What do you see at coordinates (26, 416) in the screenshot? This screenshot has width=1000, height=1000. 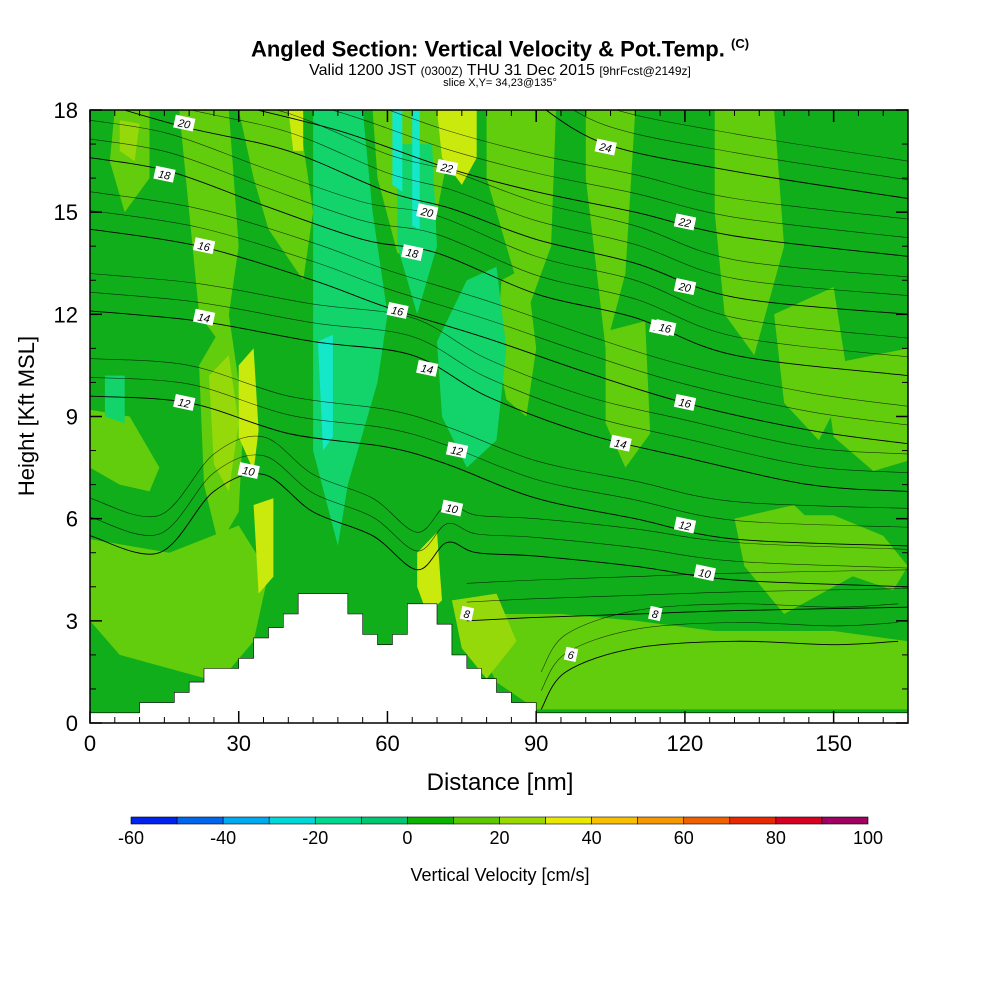 I see `y-axis-label: Height [Kft MSL]` at bounding box center [26, 416].